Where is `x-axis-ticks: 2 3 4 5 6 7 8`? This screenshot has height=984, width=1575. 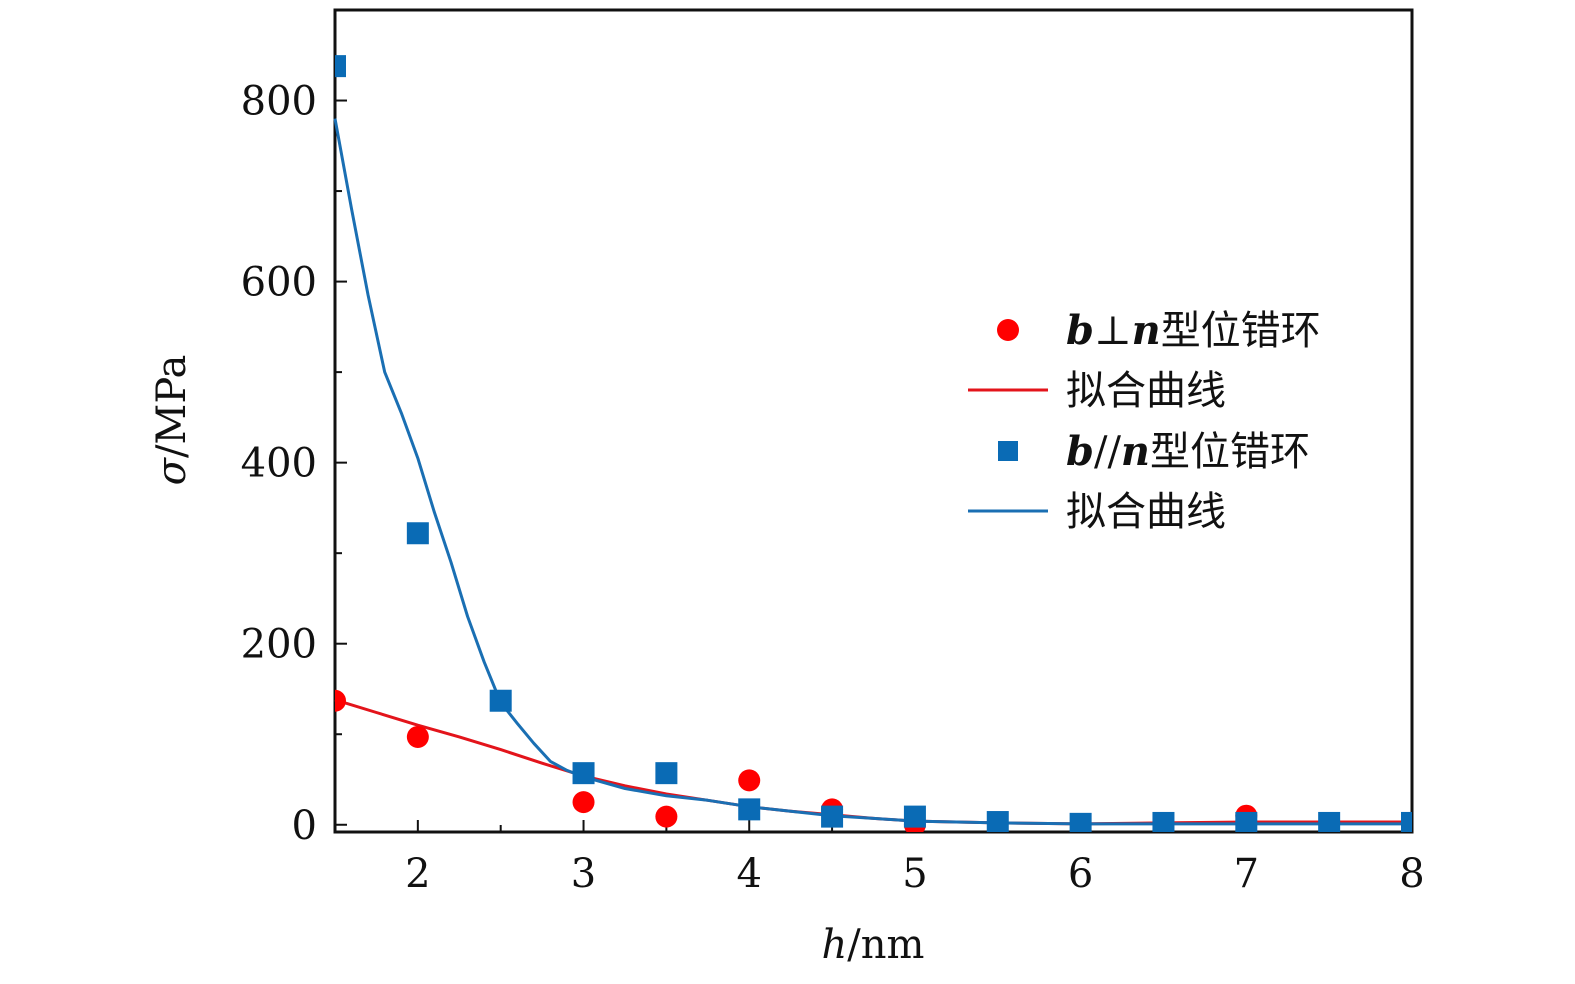
x-axis-ticks: 2 3 4 5 6 7 8 is located at coordinates (879, 858).